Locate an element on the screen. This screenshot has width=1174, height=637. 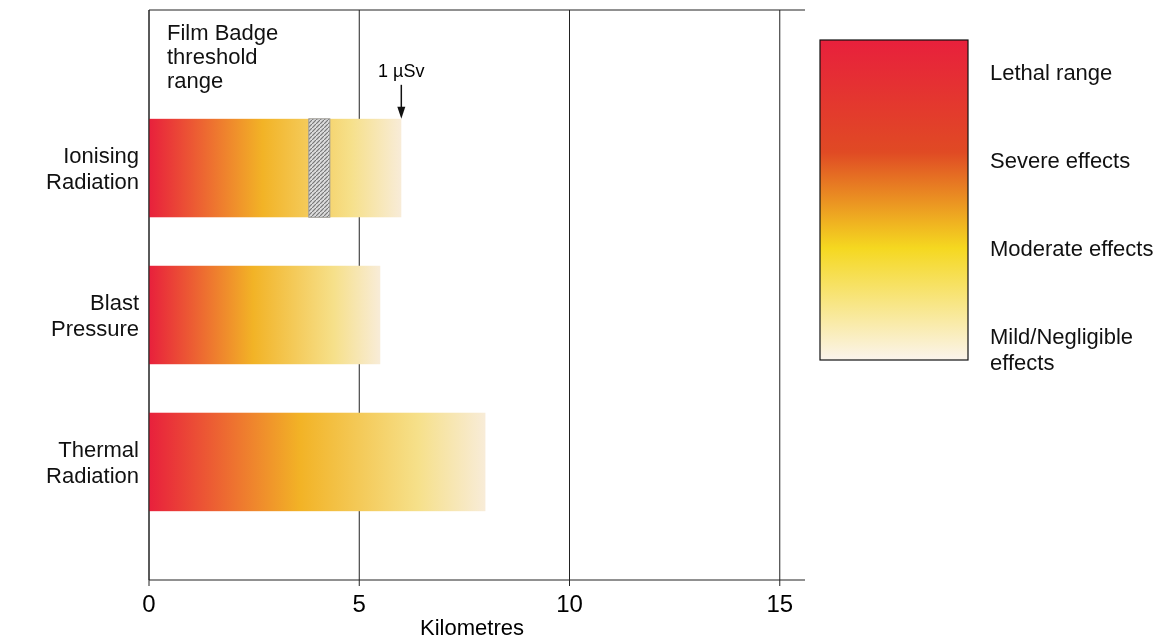
x-tick-label: 15 is located at coordinates (780, 603).